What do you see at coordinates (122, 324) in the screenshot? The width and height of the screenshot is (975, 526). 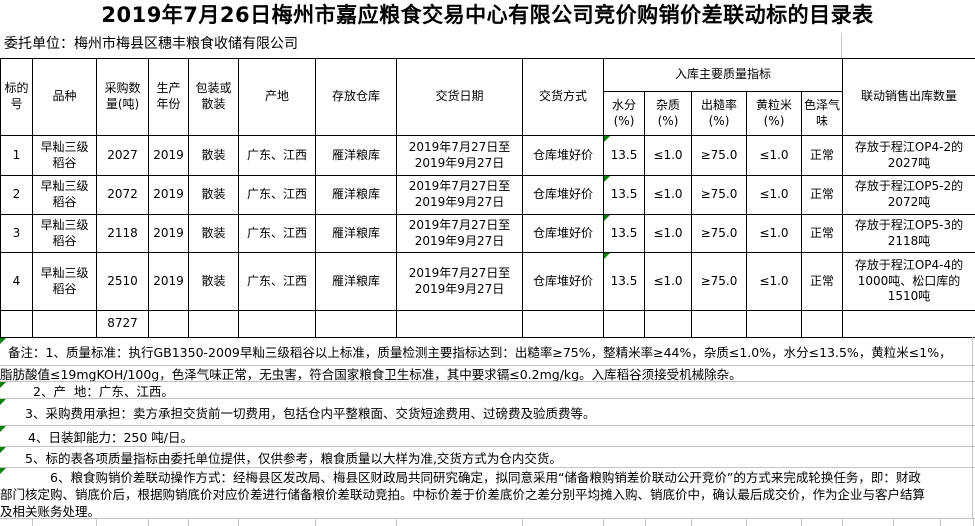 I see `cell-total-qty: 8727` at bounding box center [122, 324].